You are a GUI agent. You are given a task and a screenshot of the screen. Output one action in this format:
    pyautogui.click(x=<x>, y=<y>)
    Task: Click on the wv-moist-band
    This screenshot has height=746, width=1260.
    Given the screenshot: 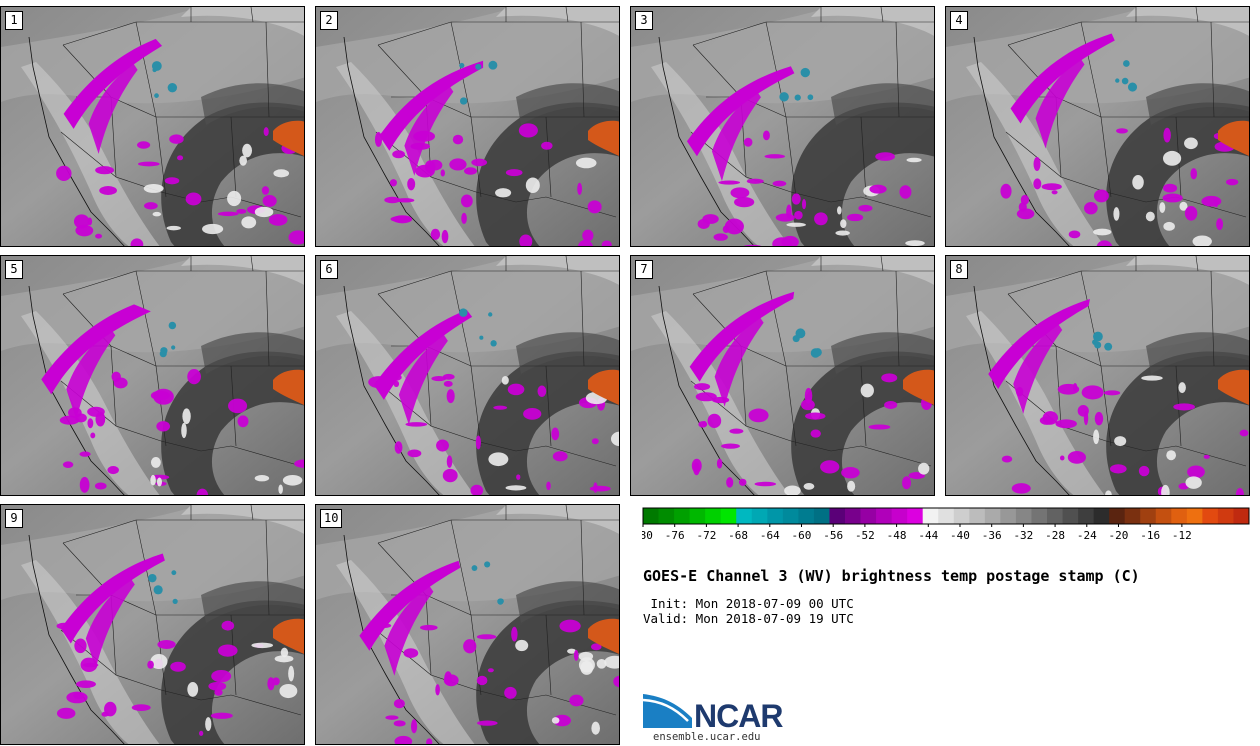 What is the action you would take?
    pyautogui.click(x=405, y=154)
    